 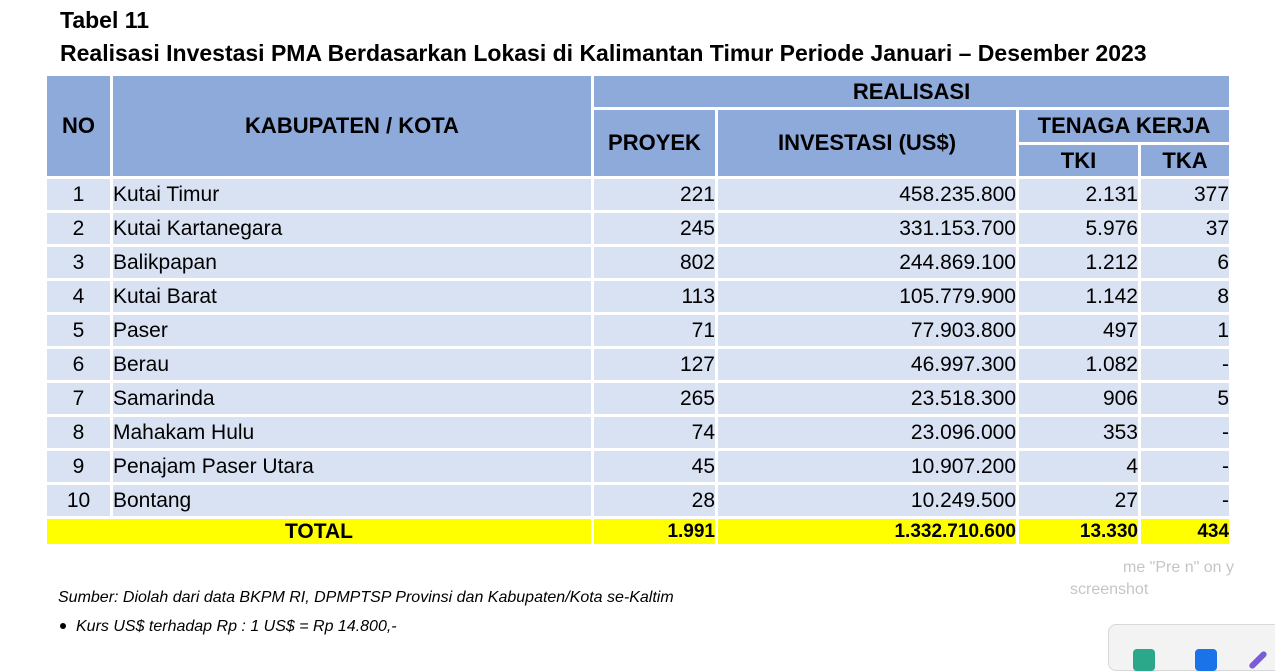 I want to click on cell-region: Paser, so click(x=352, y=330).